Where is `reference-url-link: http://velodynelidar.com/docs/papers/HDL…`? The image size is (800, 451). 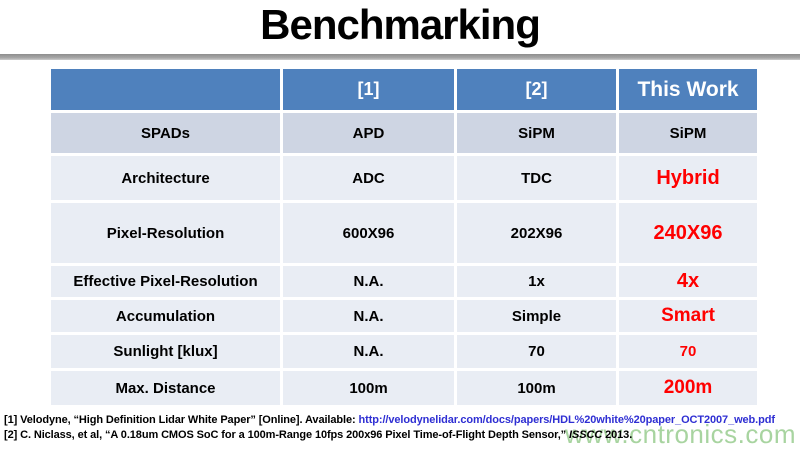 reference-url-link: http://velodynelidar.com/docs/papers/HDL… is located at coordinates (567, 420).